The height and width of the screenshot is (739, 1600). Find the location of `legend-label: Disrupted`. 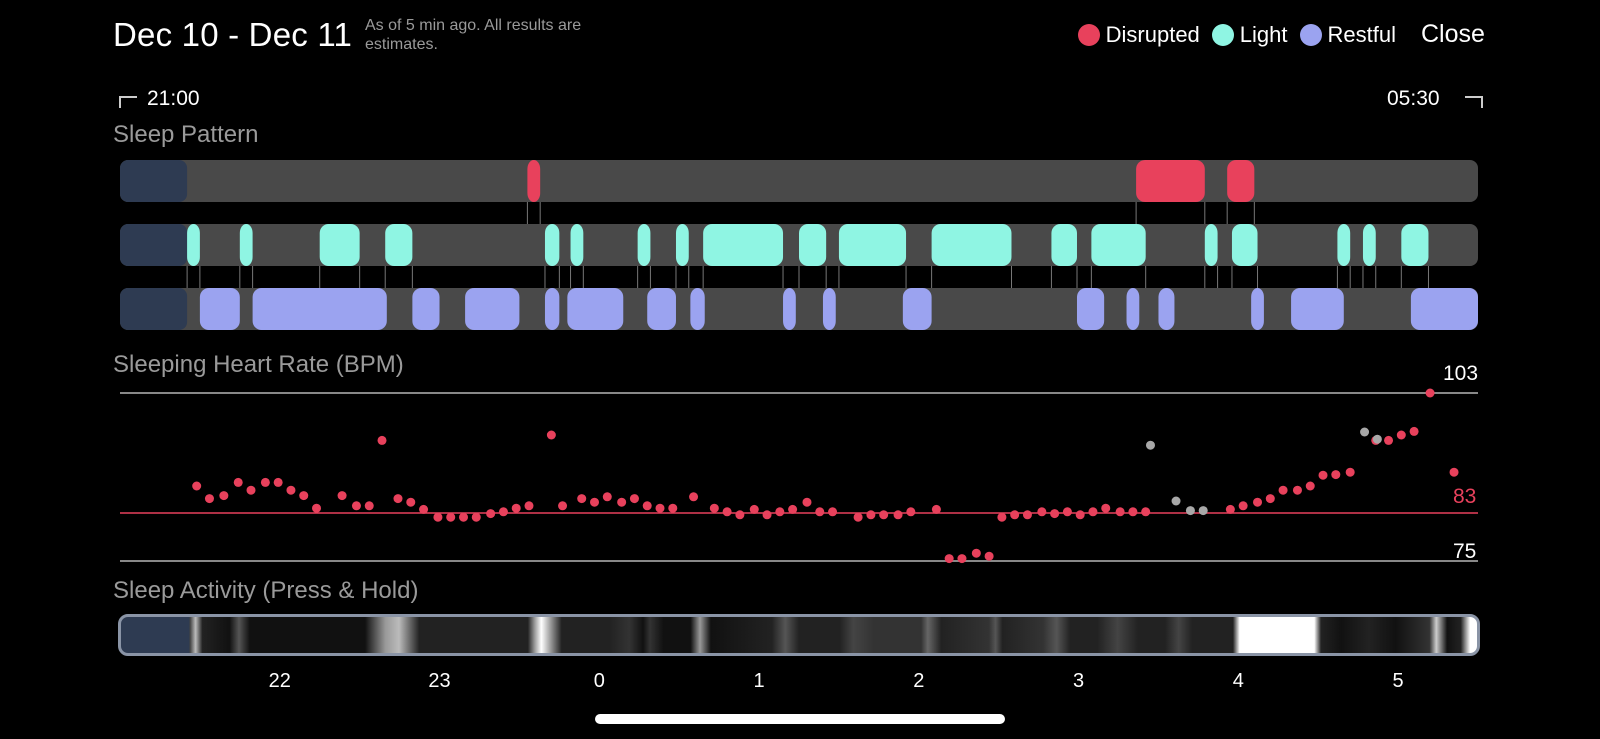

legend-label: Disrupted is located at coordinates (1152, 34).